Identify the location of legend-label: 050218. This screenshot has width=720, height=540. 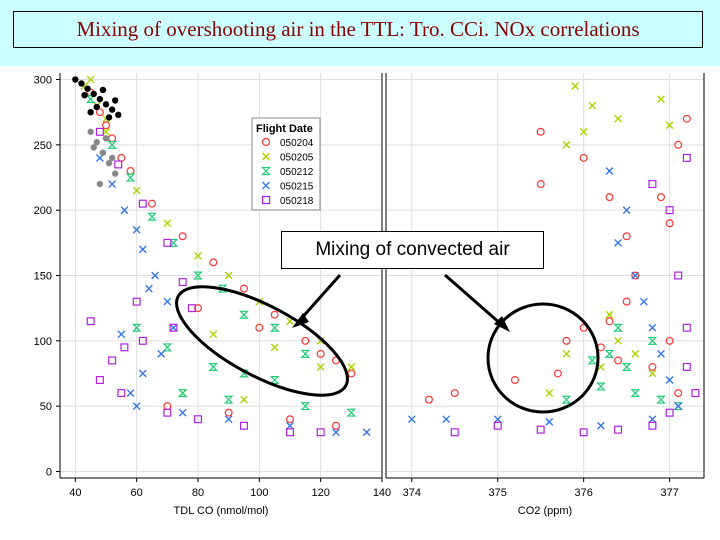
(297, 201).